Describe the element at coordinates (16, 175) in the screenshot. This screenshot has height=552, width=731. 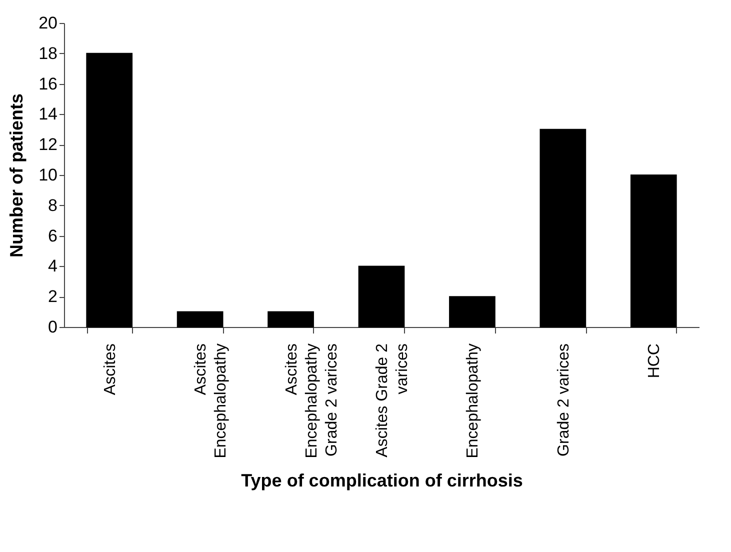
I see `y-axis-title: Number of patients` at that location.